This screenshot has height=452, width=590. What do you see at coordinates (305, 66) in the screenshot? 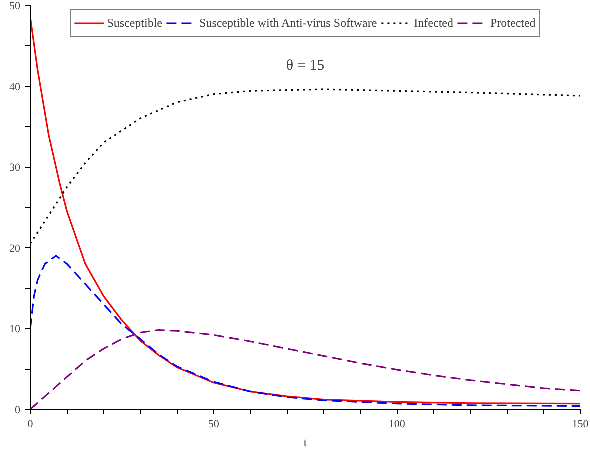
I see `annotation: θ = 15` at bounding box center [305, 66].